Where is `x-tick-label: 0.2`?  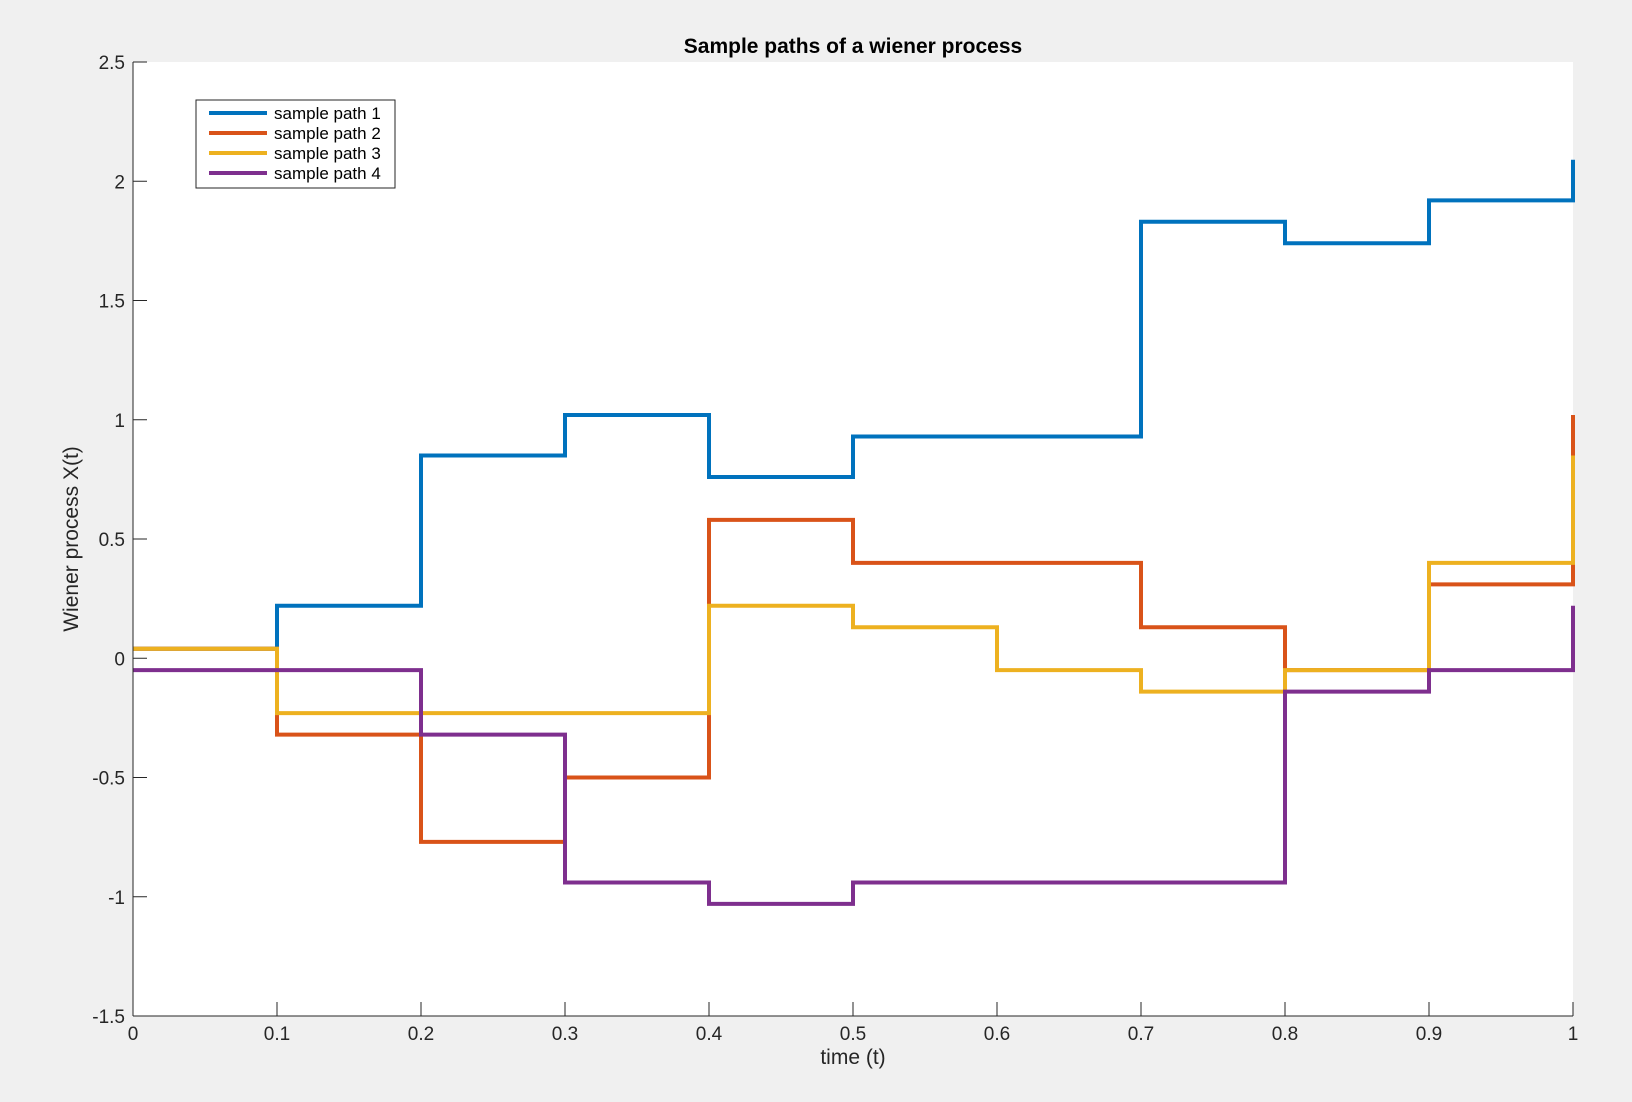 x-tick-label: 0.2 is located at coordinates (421, 1034).